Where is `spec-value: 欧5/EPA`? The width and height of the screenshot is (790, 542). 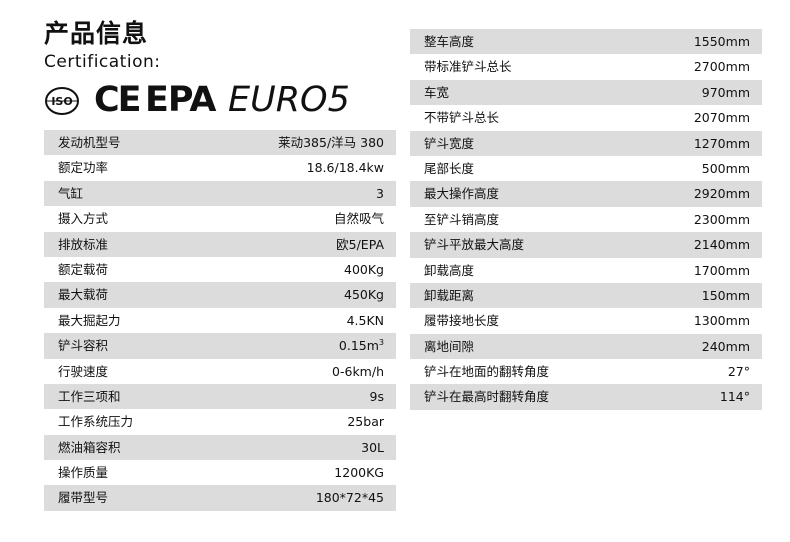 spec-value: 欧5/EPA is located at coordinates (360, 244).